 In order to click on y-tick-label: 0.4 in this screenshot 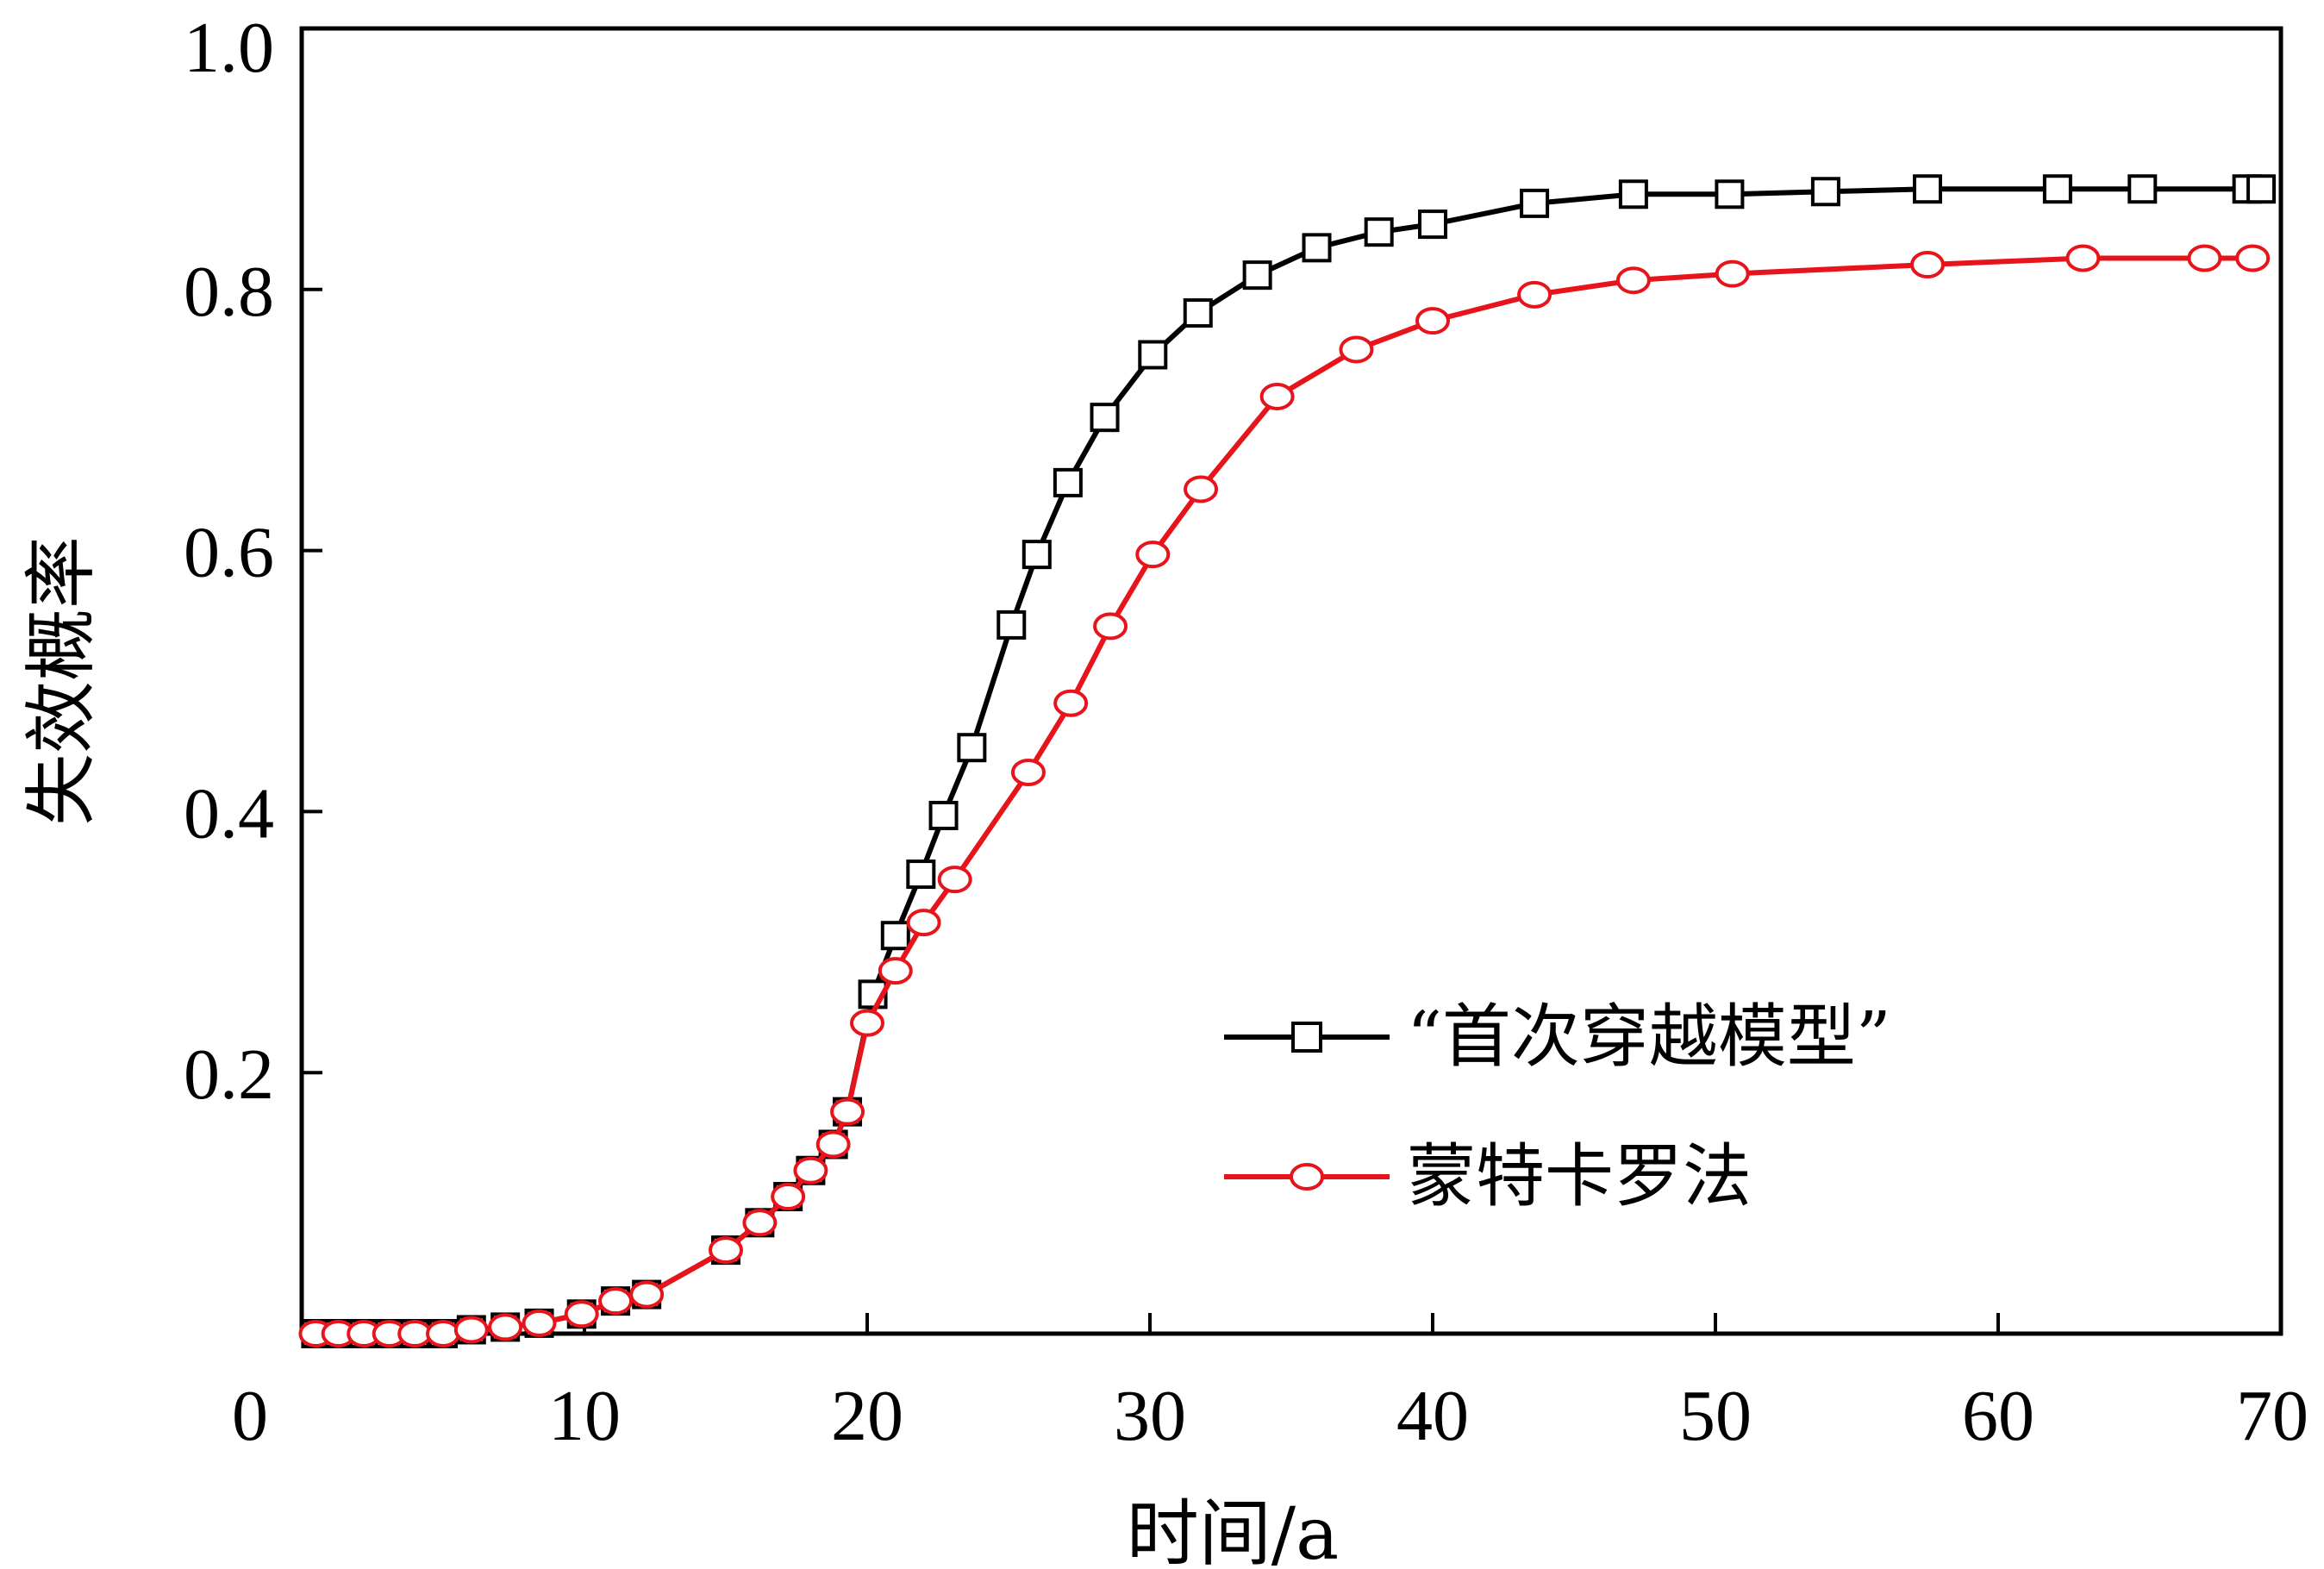, I will do `click(229, 813)`.